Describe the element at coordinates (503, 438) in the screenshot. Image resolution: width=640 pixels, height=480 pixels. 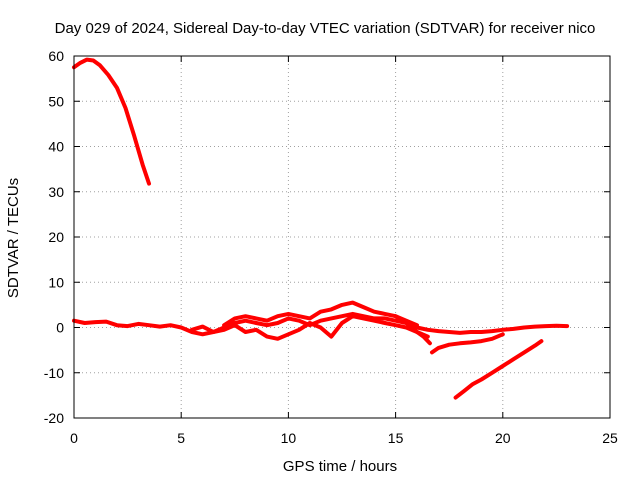
I see `x-tick-label: 20` at that location.